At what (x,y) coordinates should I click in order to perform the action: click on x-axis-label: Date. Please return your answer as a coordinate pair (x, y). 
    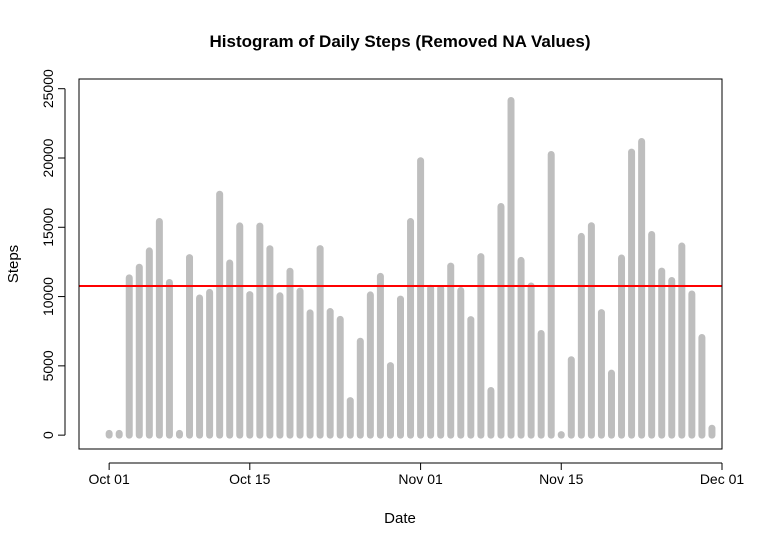
    Looking at the image, I should click on (400, 518).